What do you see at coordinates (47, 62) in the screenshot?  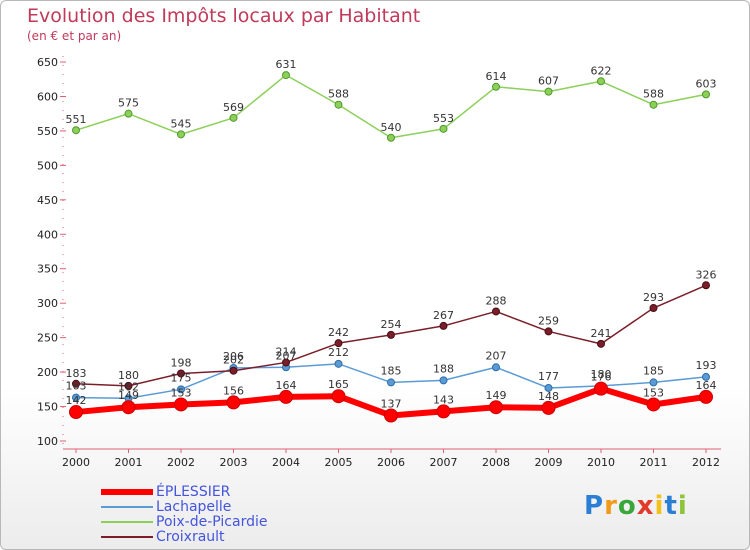 I see `y-tick-label: 650` at bounding box center [47, 62].